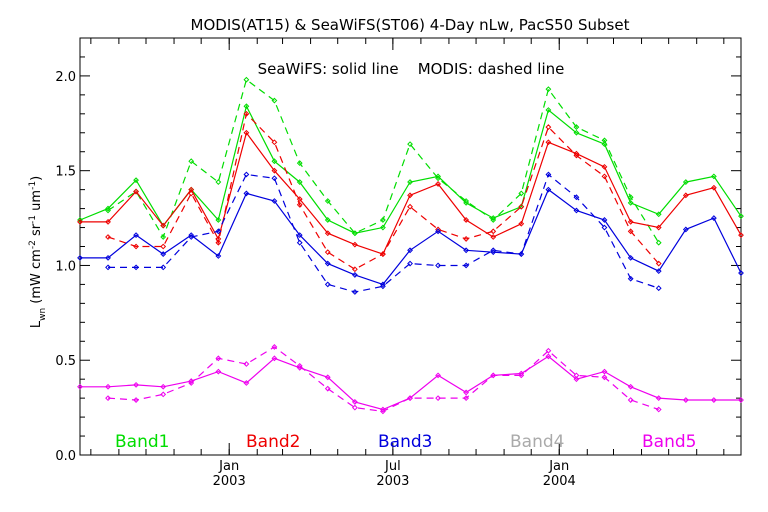 The image size is (768, 512). Describe the element at coordinates (392, 466) in the screenshot. I see `x-tick-month: Jul` at that location.